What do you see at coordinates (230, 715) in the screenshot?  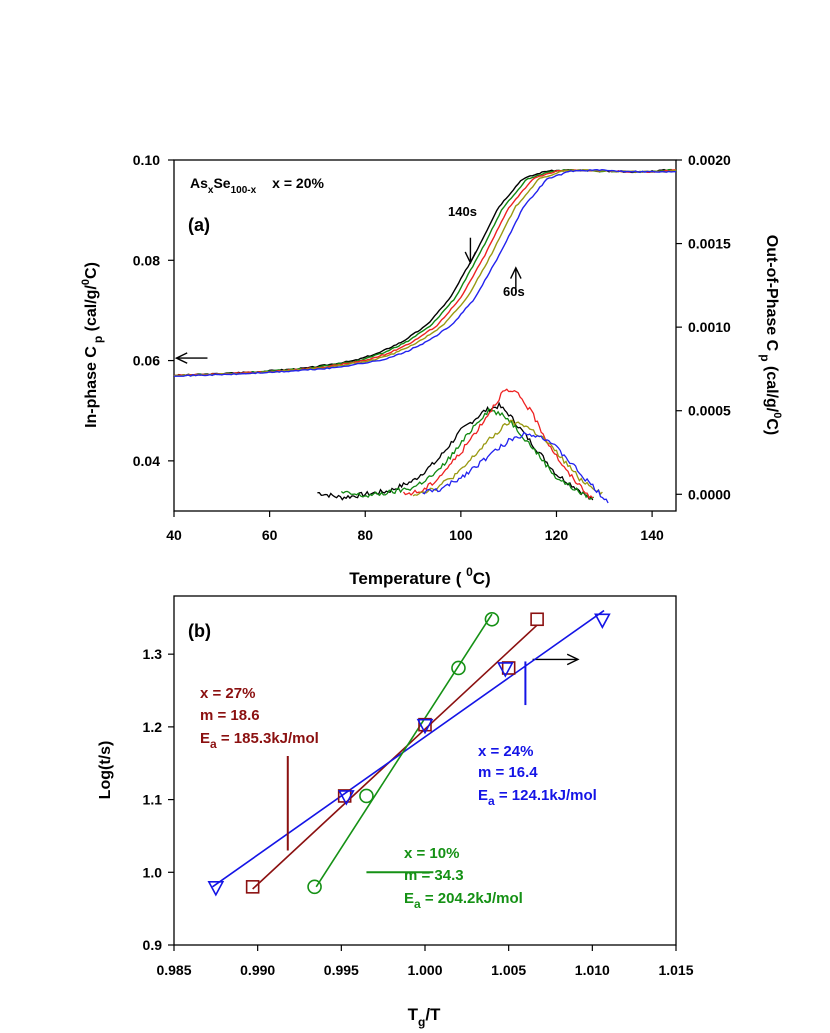 I see `legend-x27-line2: m = 18.6` at bounding box center [230, 715].